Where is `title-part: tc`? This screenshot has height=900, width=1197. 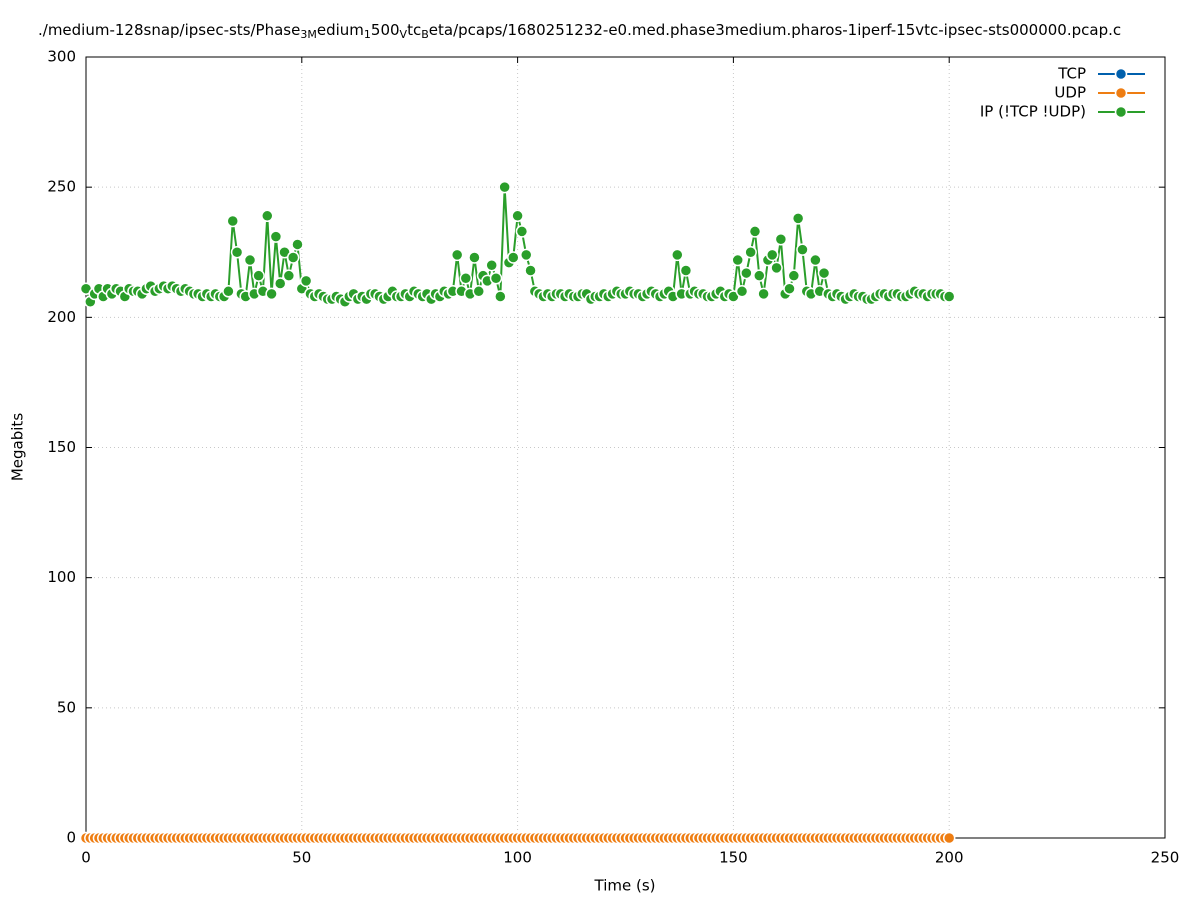 title-part: tc is located at coordinates (414, 30).